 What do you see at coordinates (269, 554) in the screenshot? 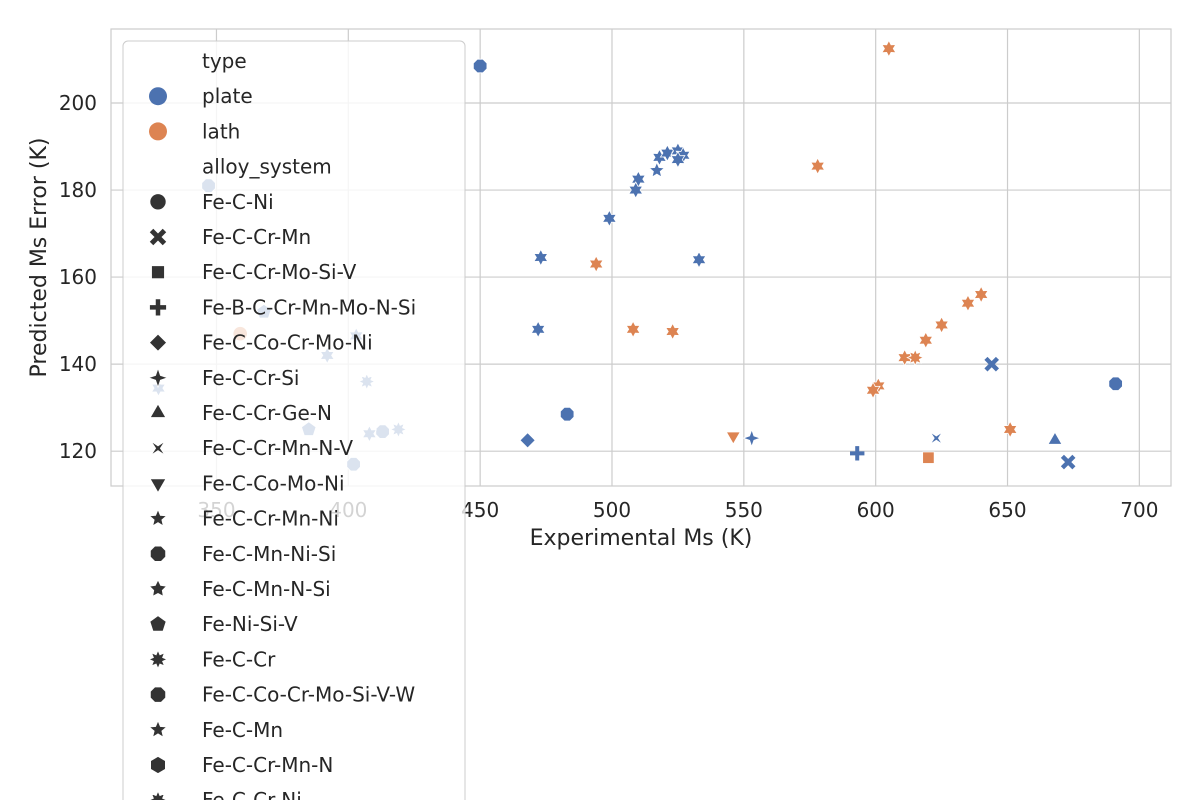
I see `legend-label: Fe-C-Mn-Ni-Si` at bounding box center [269, 554].